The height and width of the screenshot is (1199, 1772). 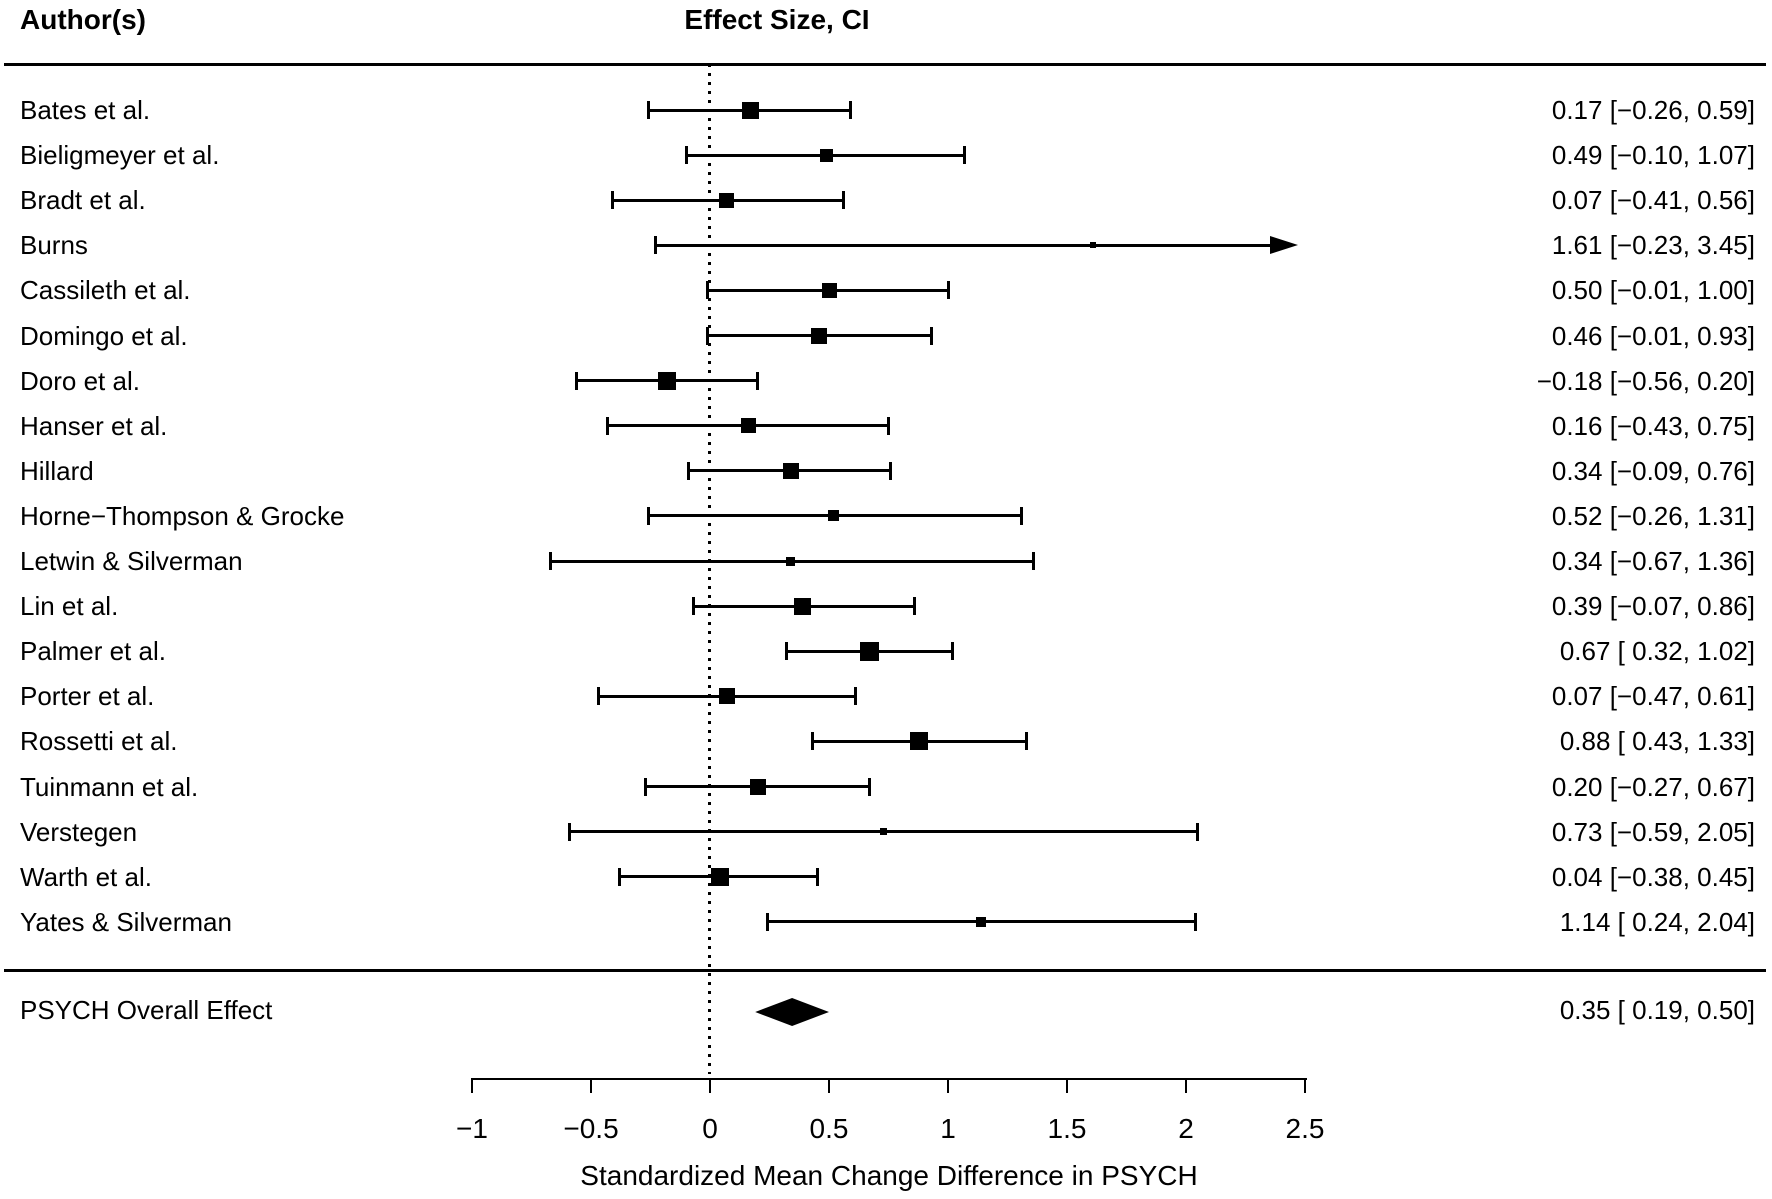 What do you see at coordinates (948, 1128) in the screenshot?
I see `x-axis-tick-label: 1` at bounding box center [948, 1128].